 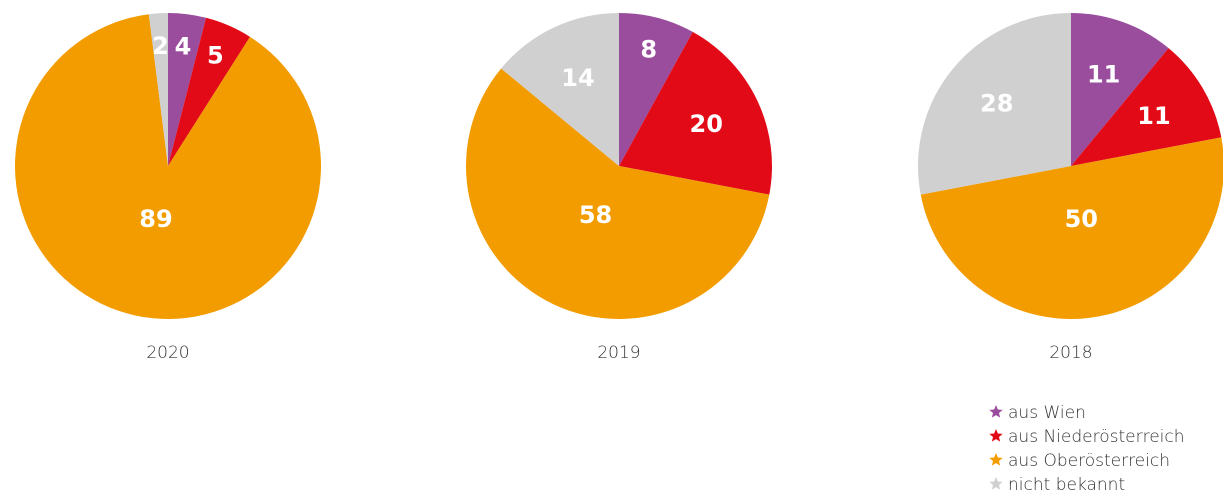 I want to click on slice-label: 58, so click(x=595, y=215).